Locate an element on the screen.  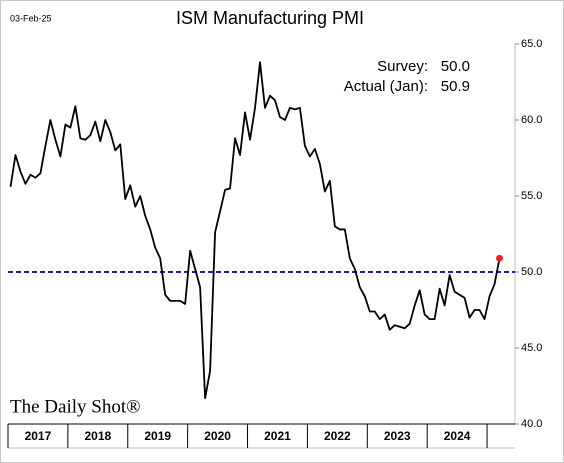
x-tick-label: 2017 is located at coordinates (38, 436).